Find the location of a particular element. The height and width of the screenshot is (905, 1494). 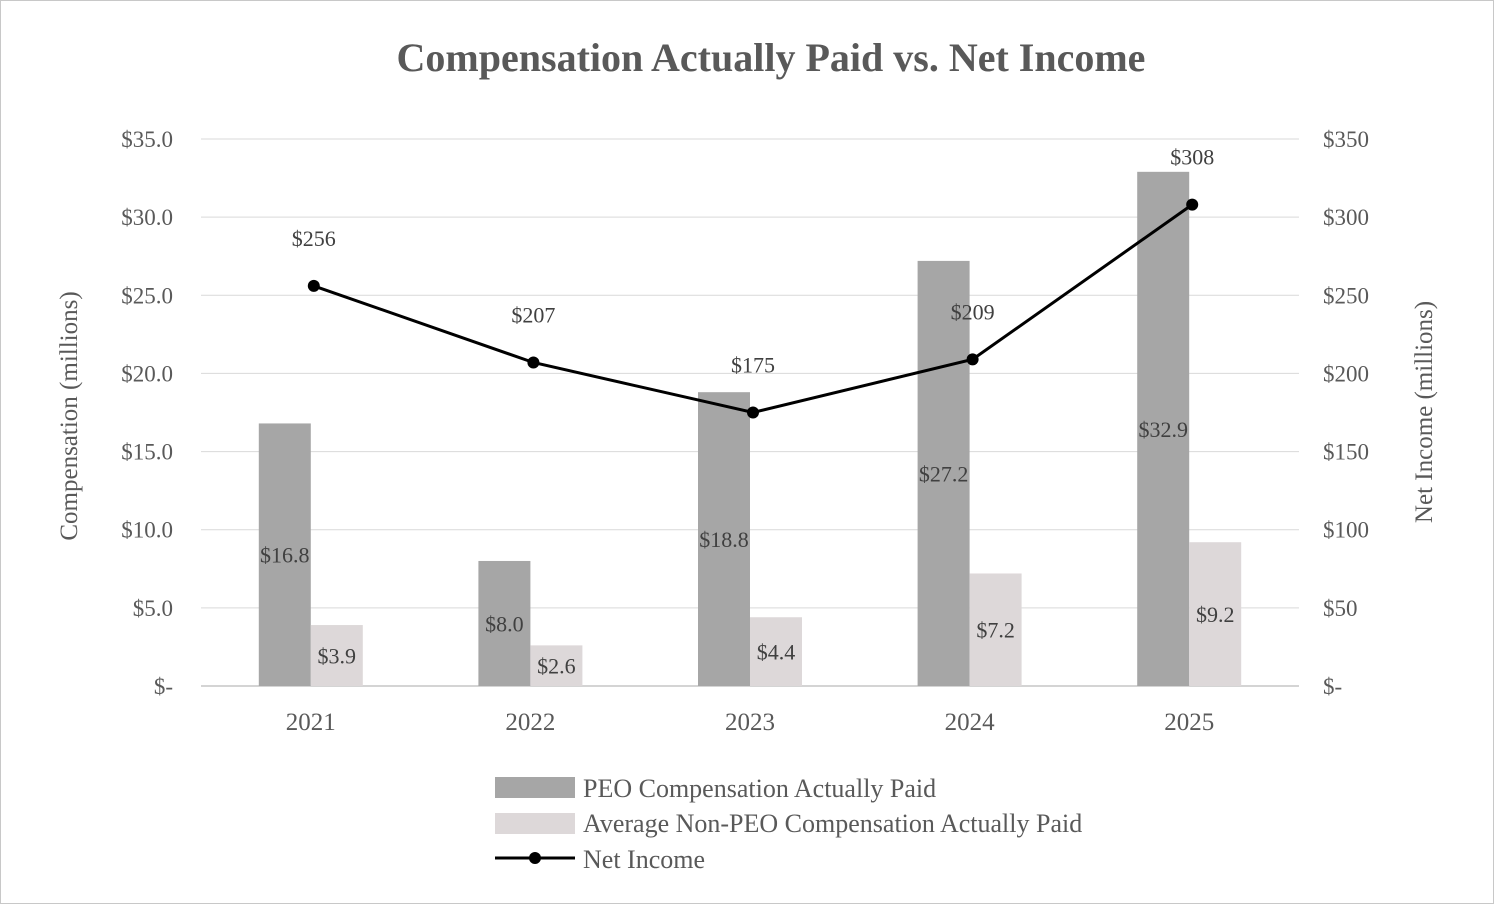

peo-data-label: $32.9 is located at coordinates (1163, 429).